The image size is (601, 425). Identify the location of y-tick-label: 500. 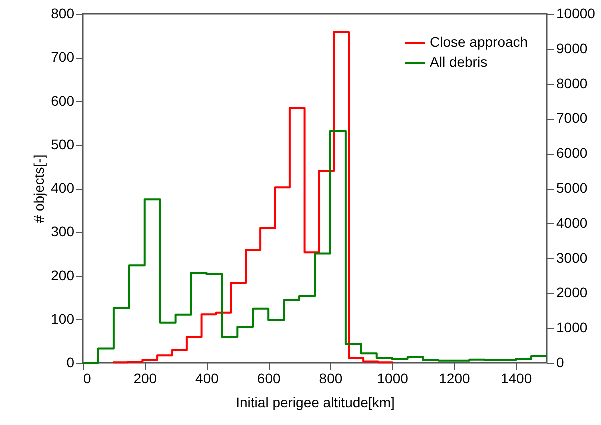
(63, 144).